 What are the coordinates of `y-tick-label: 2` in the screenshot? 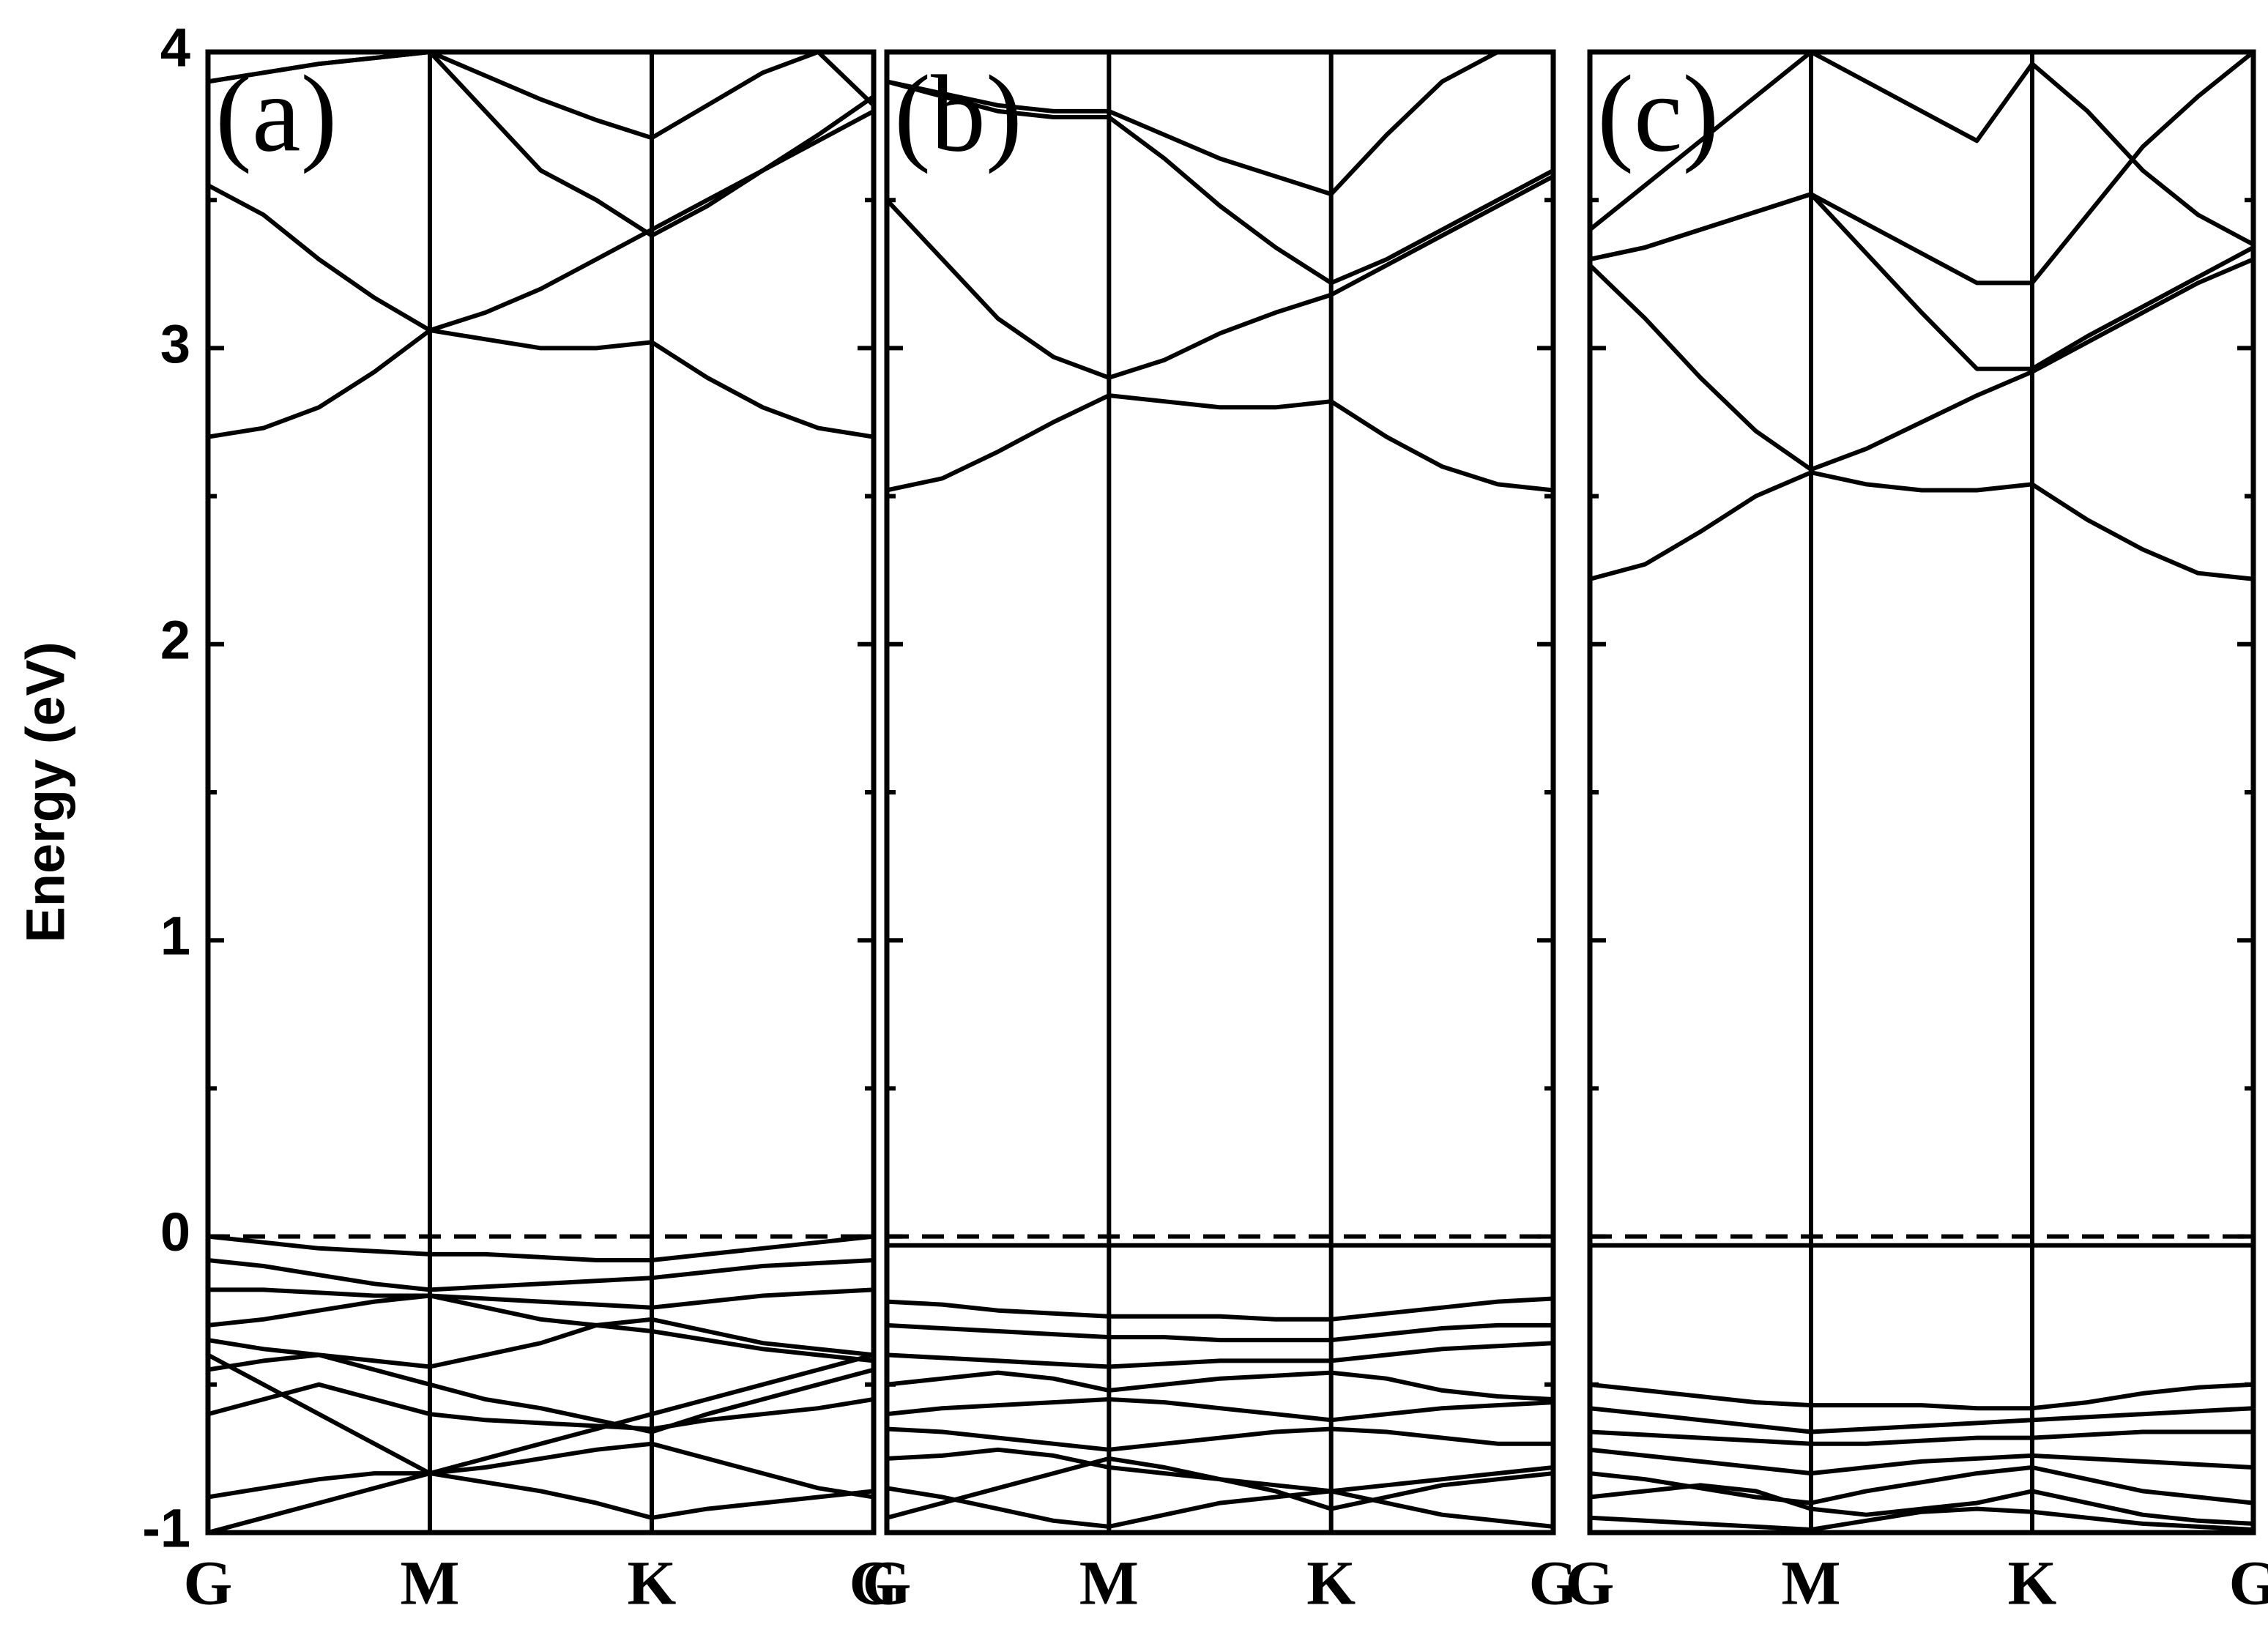 It's located at (175, 640).